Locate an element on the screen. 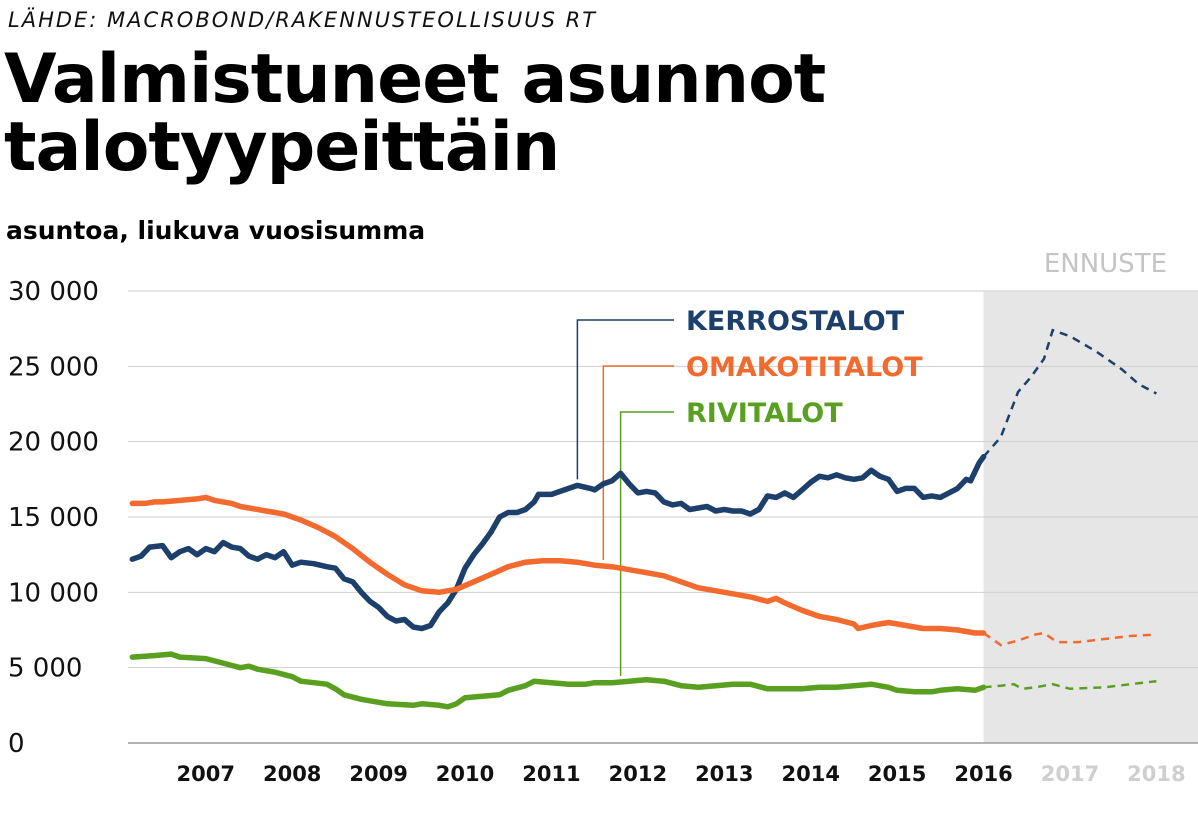  y-tick-label: 5 000 is located at coordinates (45, 669).